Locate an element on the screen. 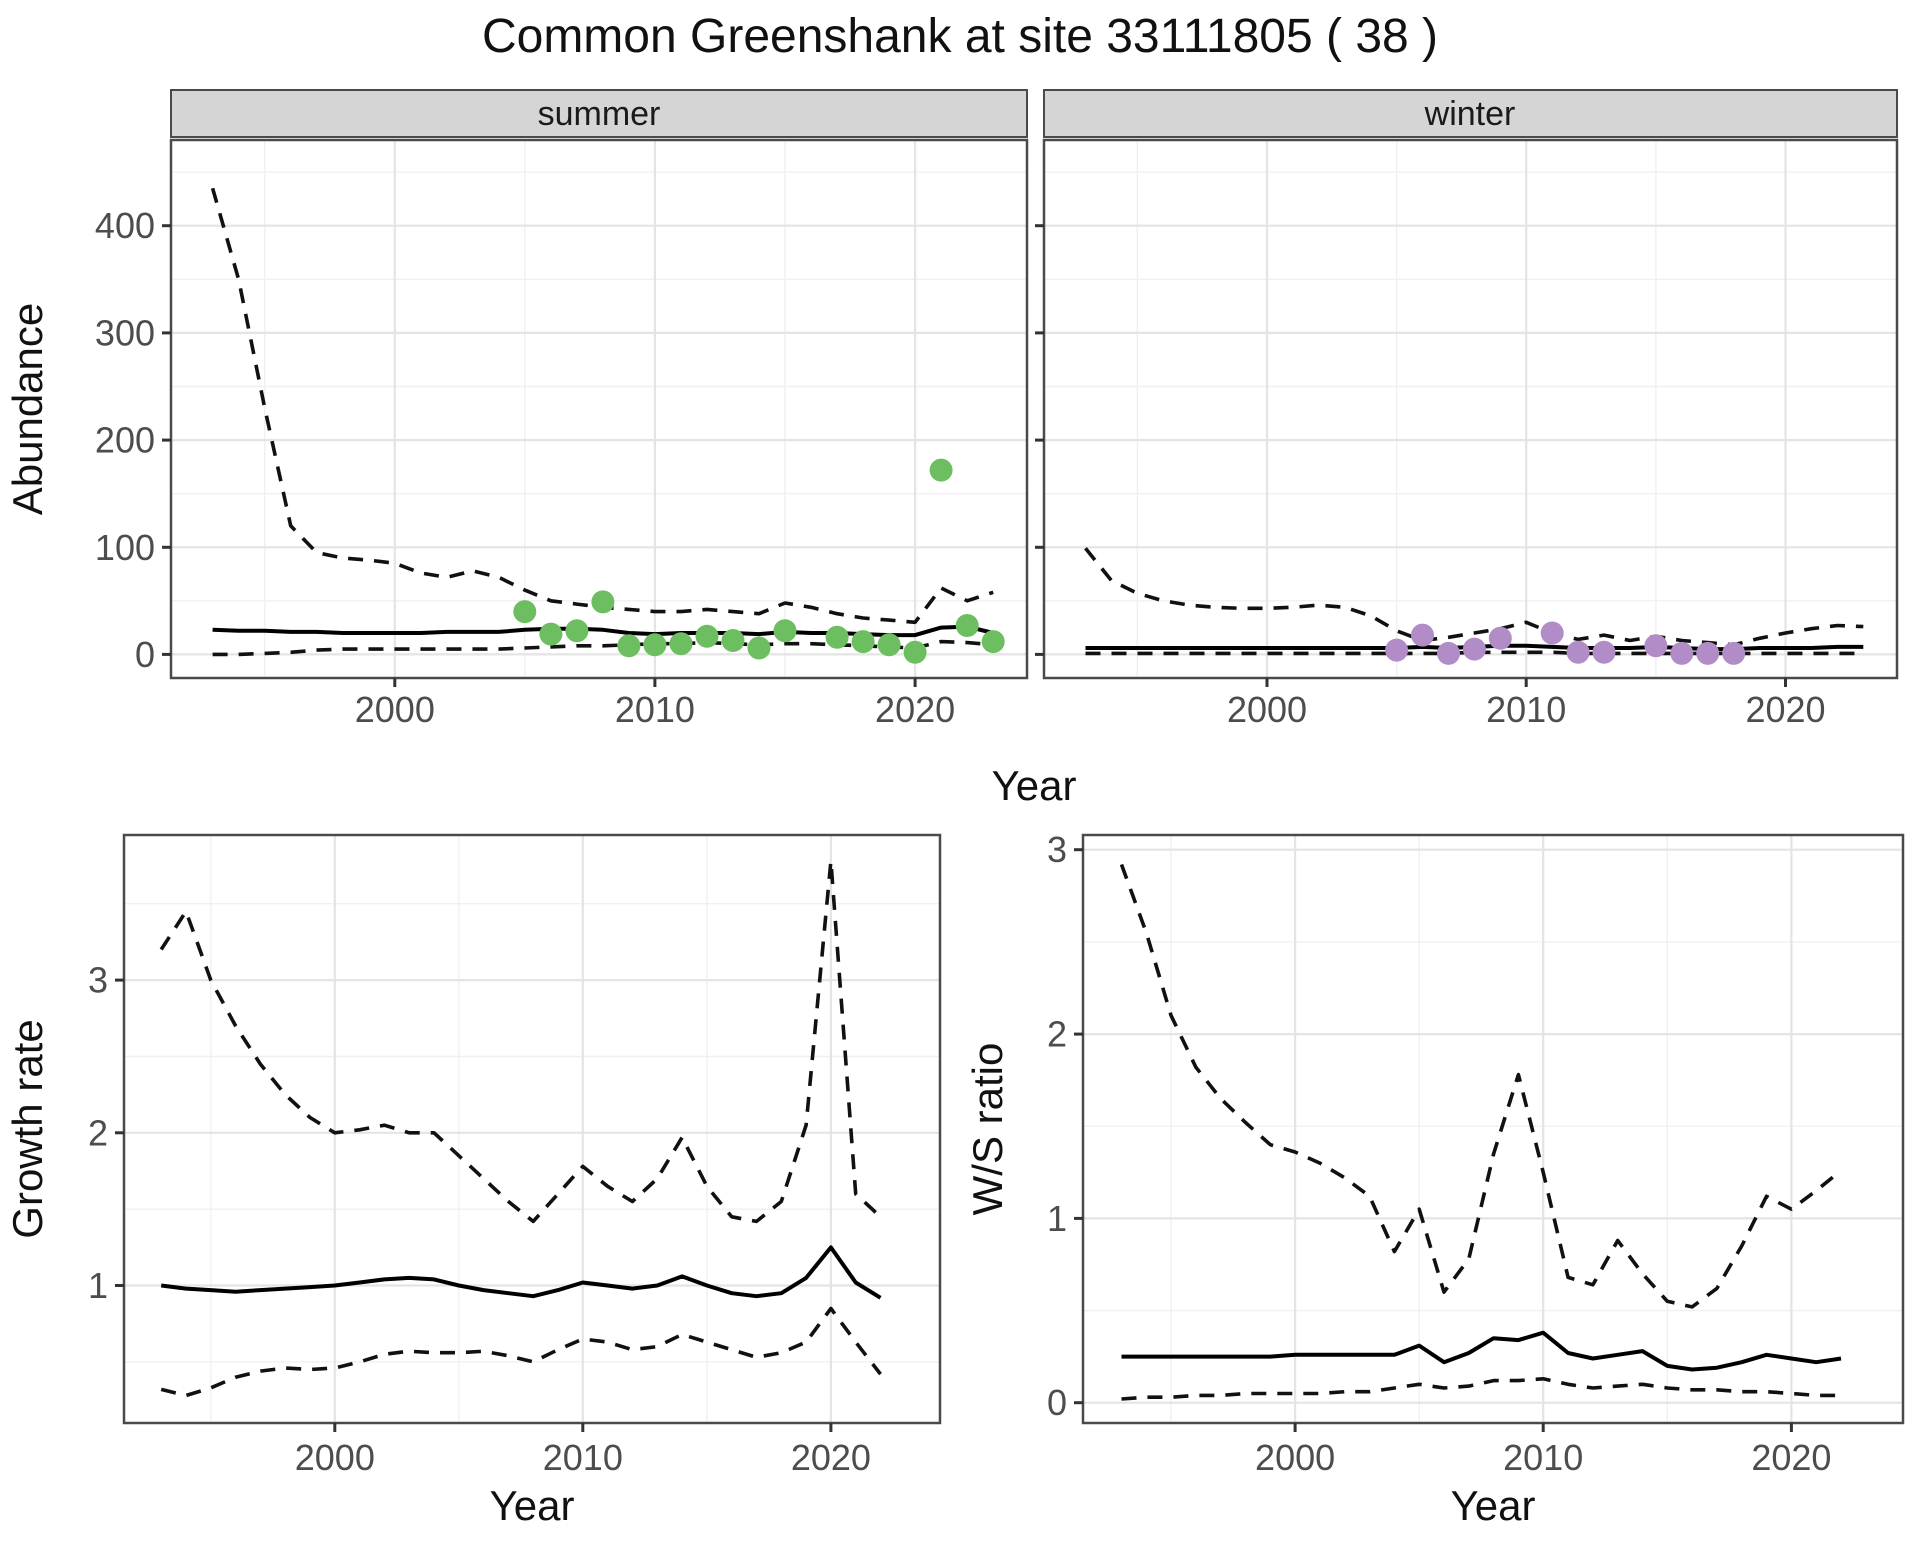 This screenshot has height=1560, width=1920. growth-rate-upper-ci-line is located at coordinates (520, 1041).